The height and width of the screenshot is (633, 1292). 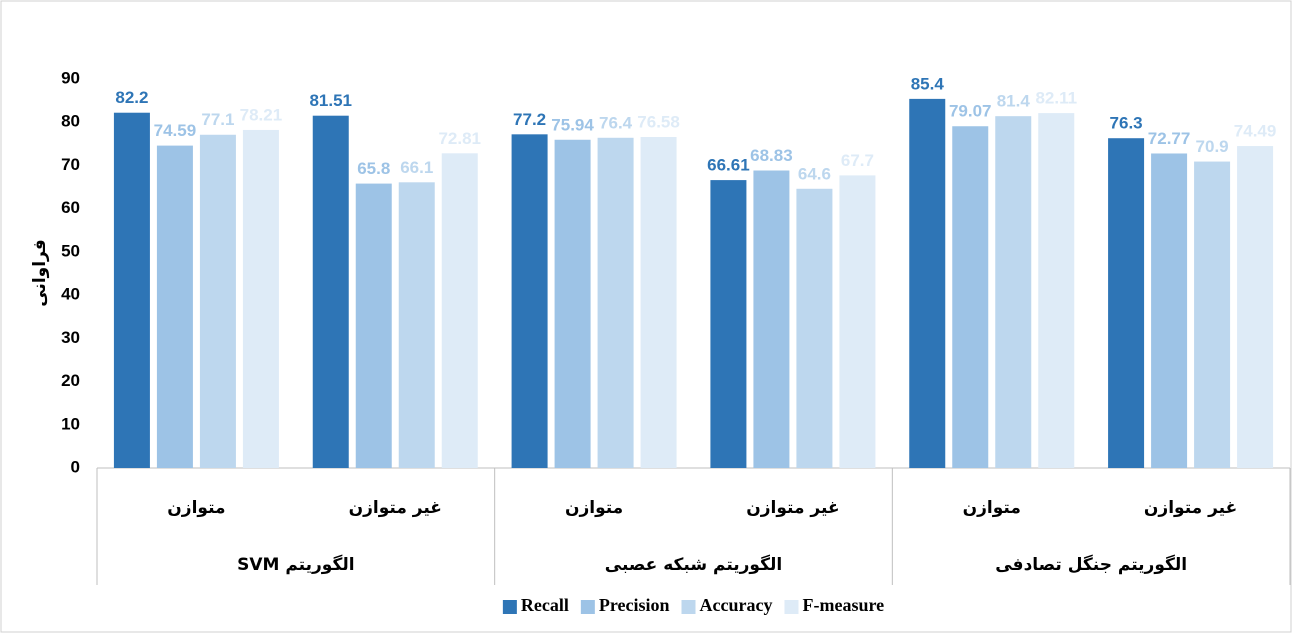 What do you see at coordinates (70, 337) in the screenshot?
I see `y-tick-label: 30` at bounding box center [70, 337].